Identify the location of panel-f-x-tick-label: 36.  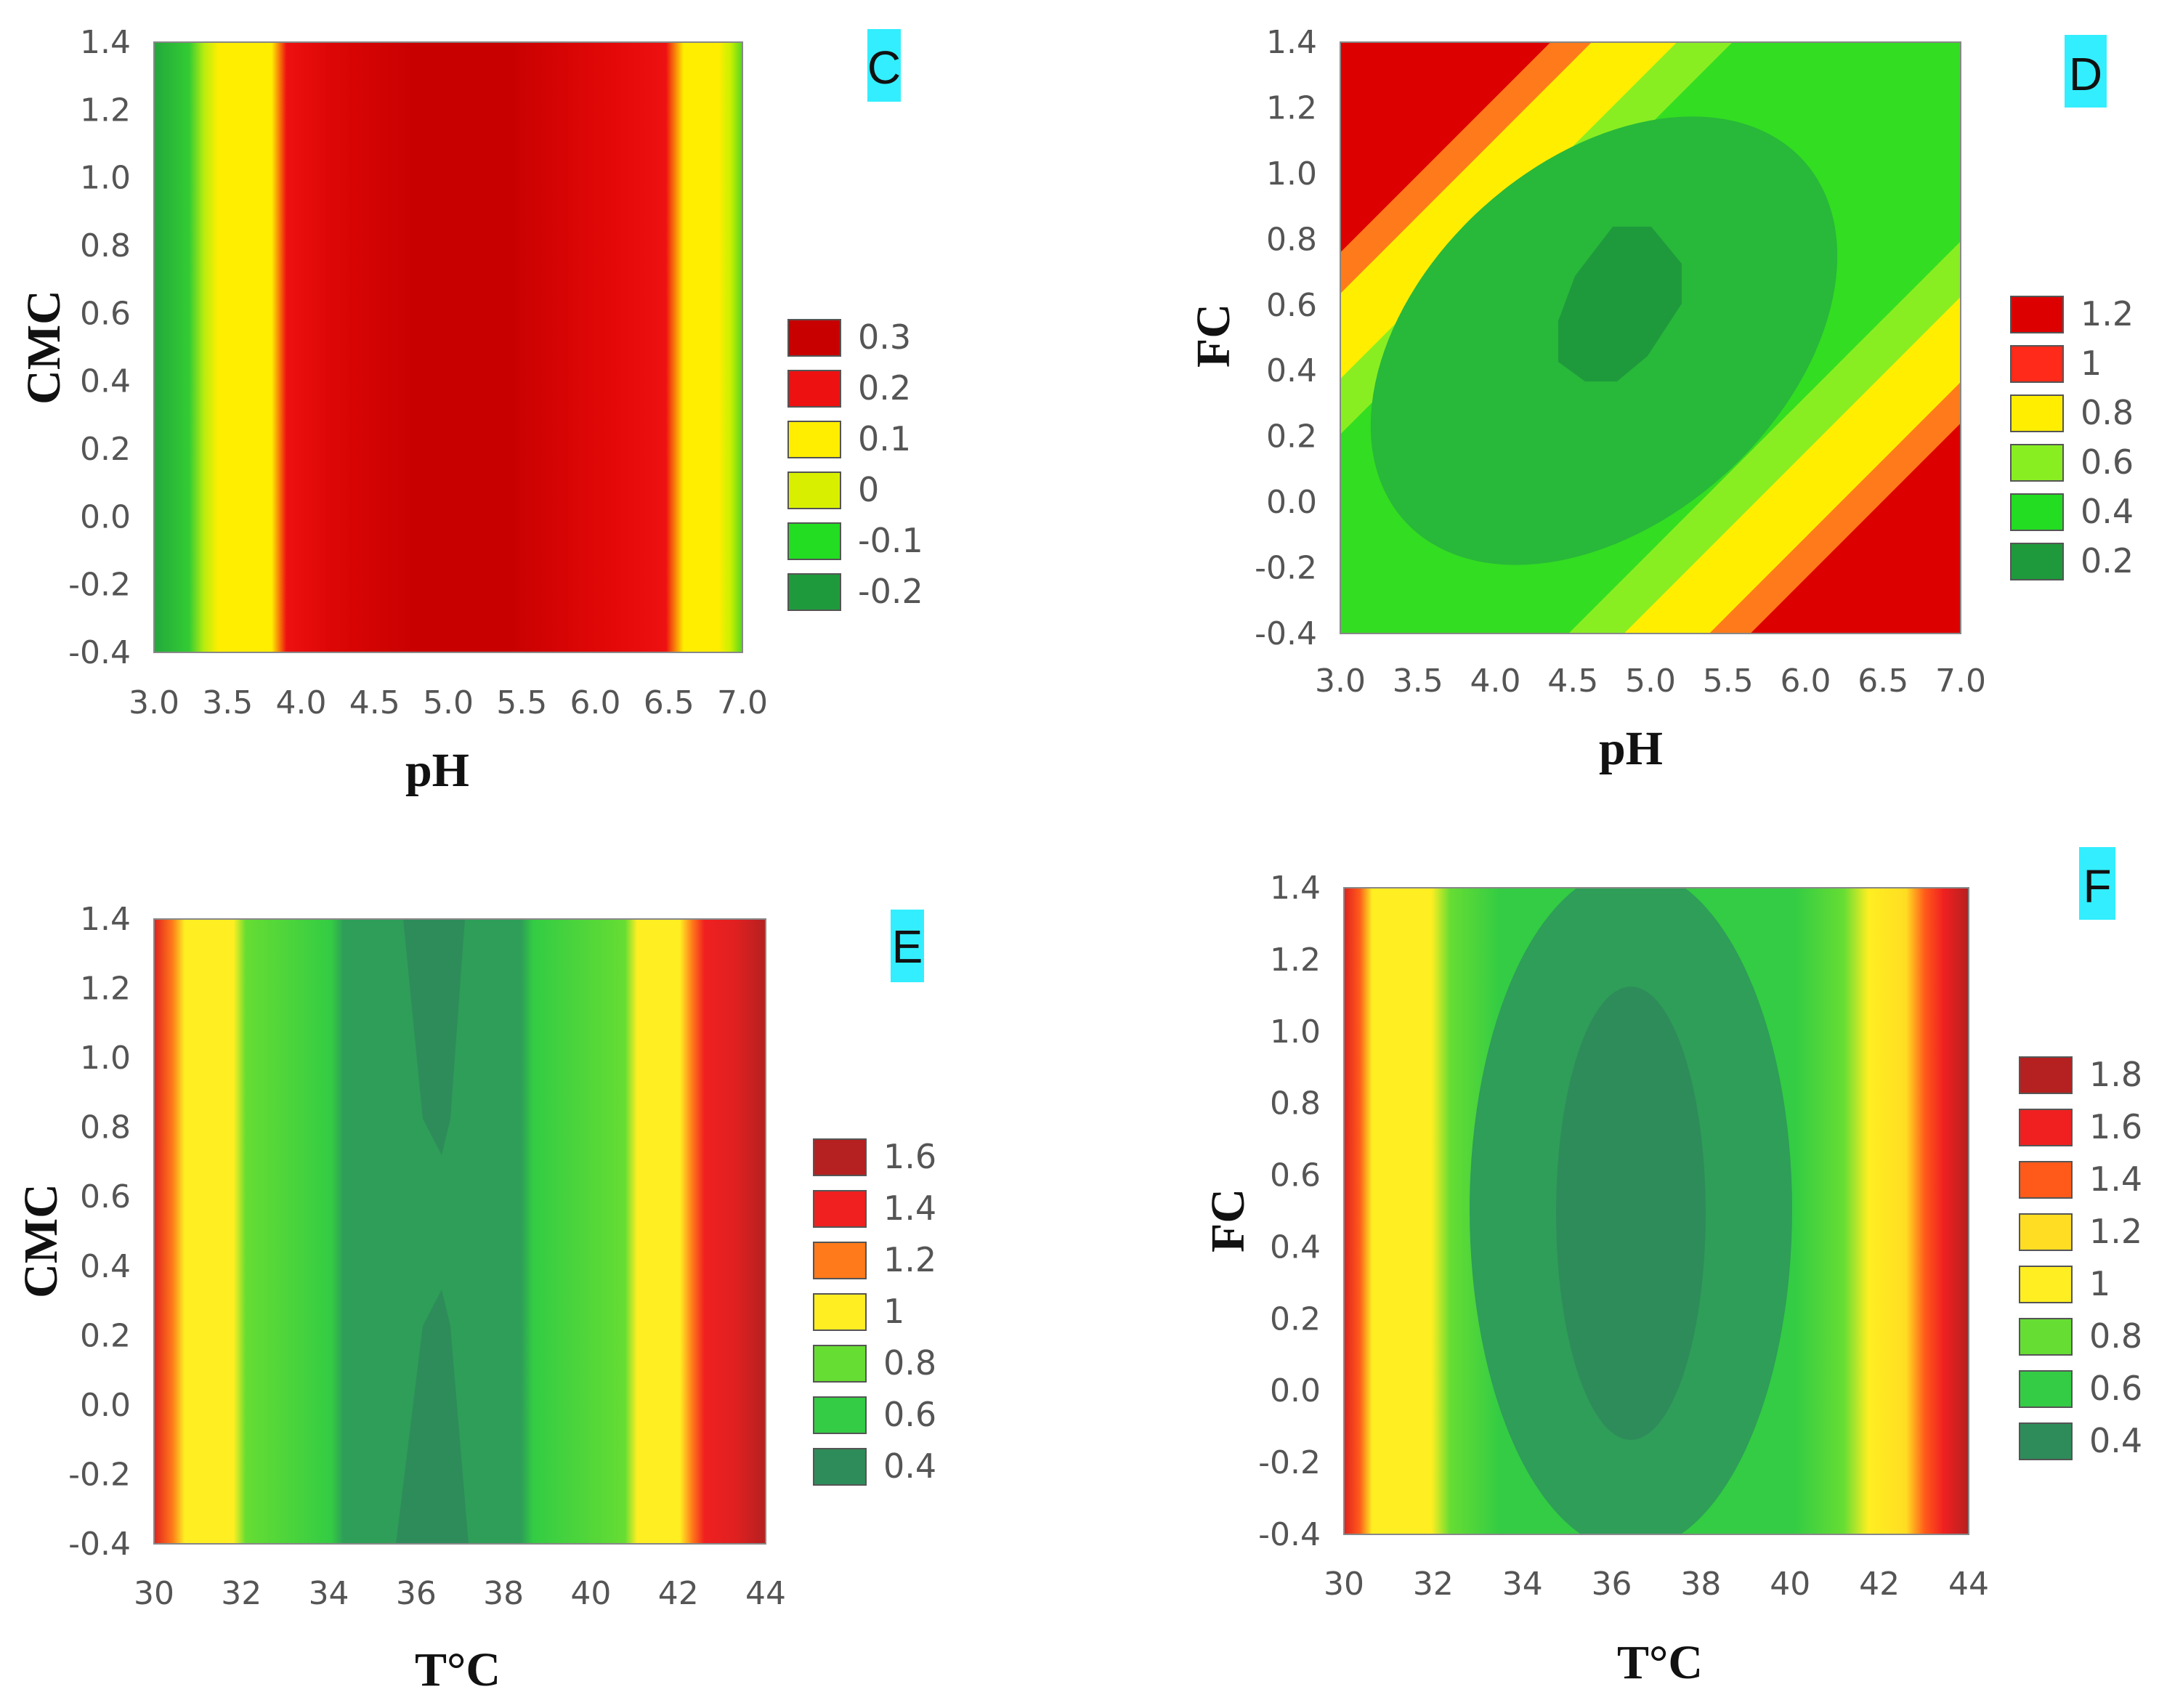
(1612, 1584).